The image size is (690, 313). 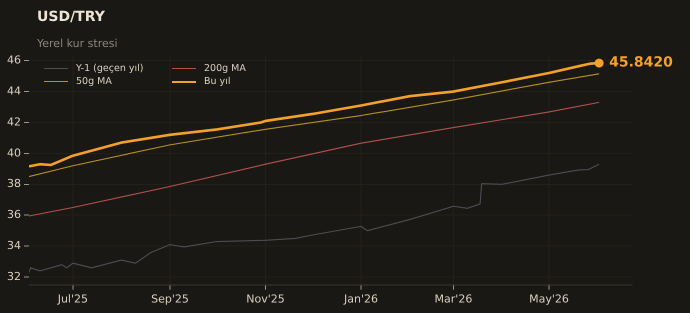 I want to click on x-tick-label: Sep'25, so click(x=170, y=299).